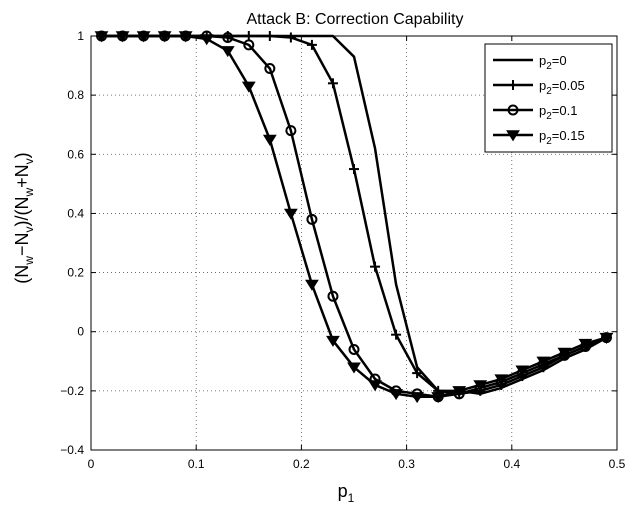 This screenshot has width=631, height=510. I want to click on legend: p2=0 p2=0.05 p2=0.1 p2=0.15, so click(548, 98).